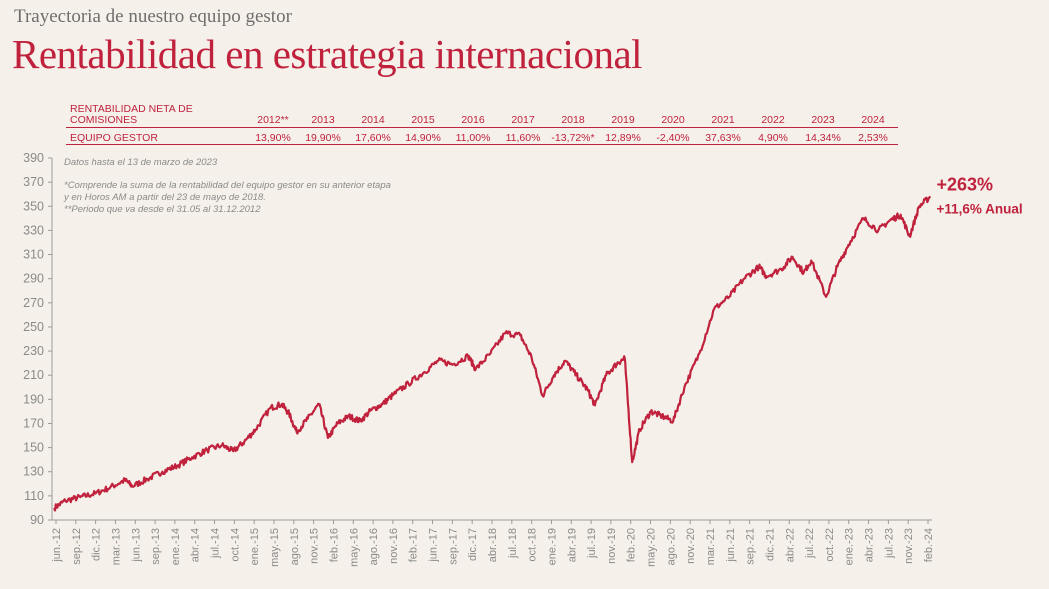 Image resolution: width=1049 pixels, height=589 pixels. What do you see at coordinates (33, 230) in the screenshot?
I see `y-tick-label: 330` at bounding box center [33, 230].